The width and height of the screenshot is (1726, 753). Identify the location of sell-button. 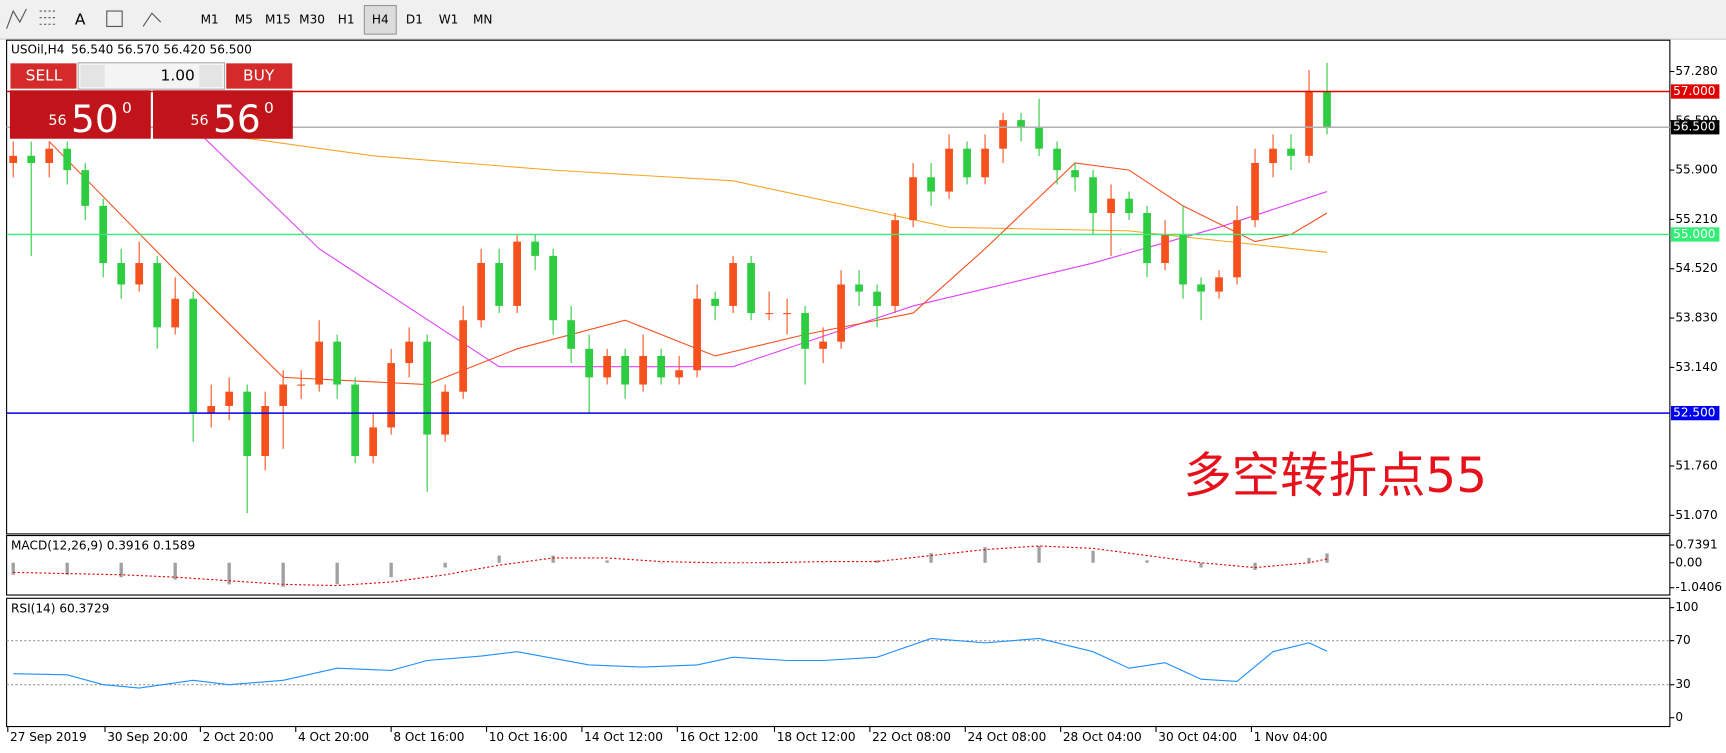
(43, 76).